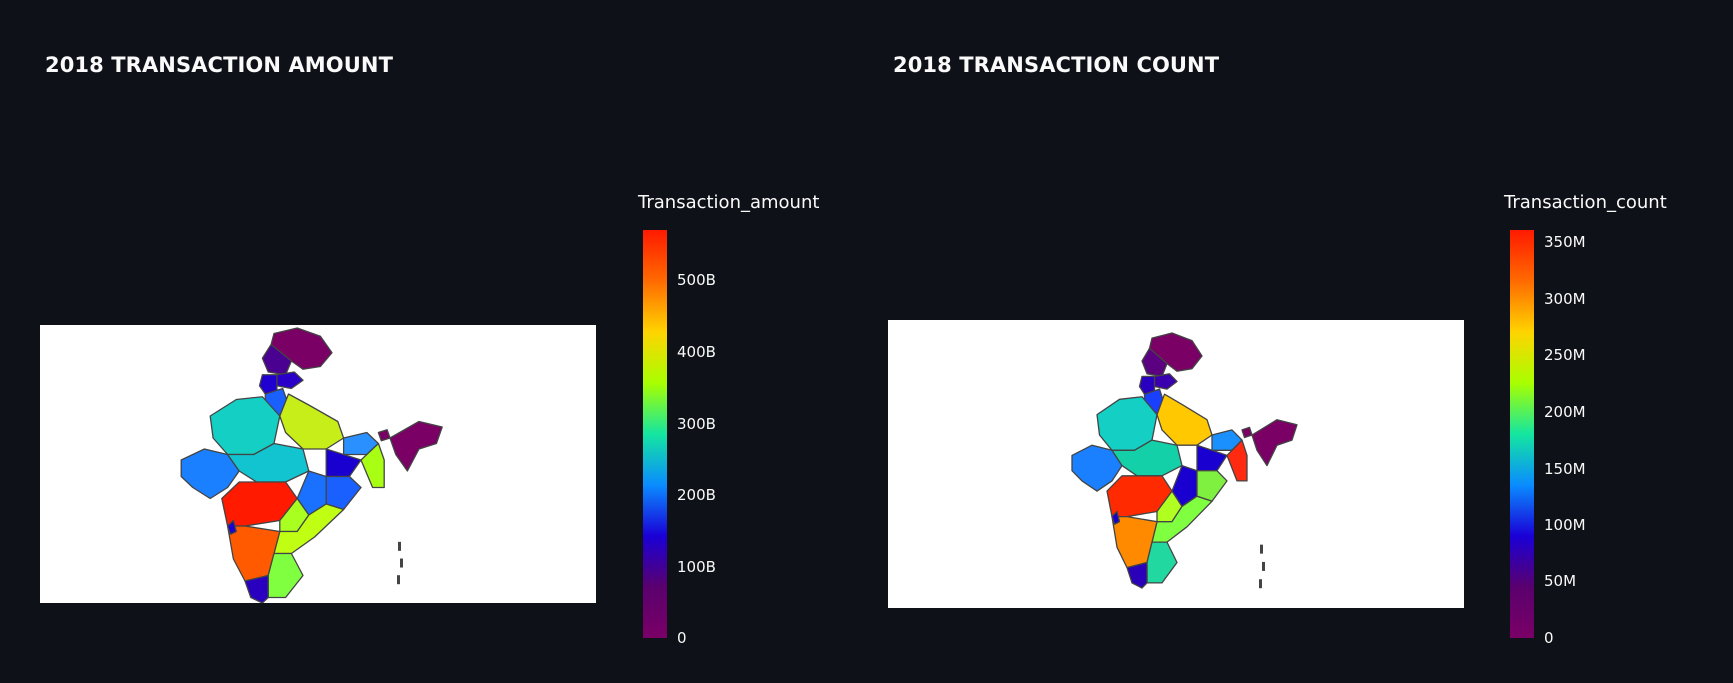  What do you see at coordinates (696, 280) in the screenshot?
I see `colorbar-tick-label: 500B` at bounding box center [696, 280].